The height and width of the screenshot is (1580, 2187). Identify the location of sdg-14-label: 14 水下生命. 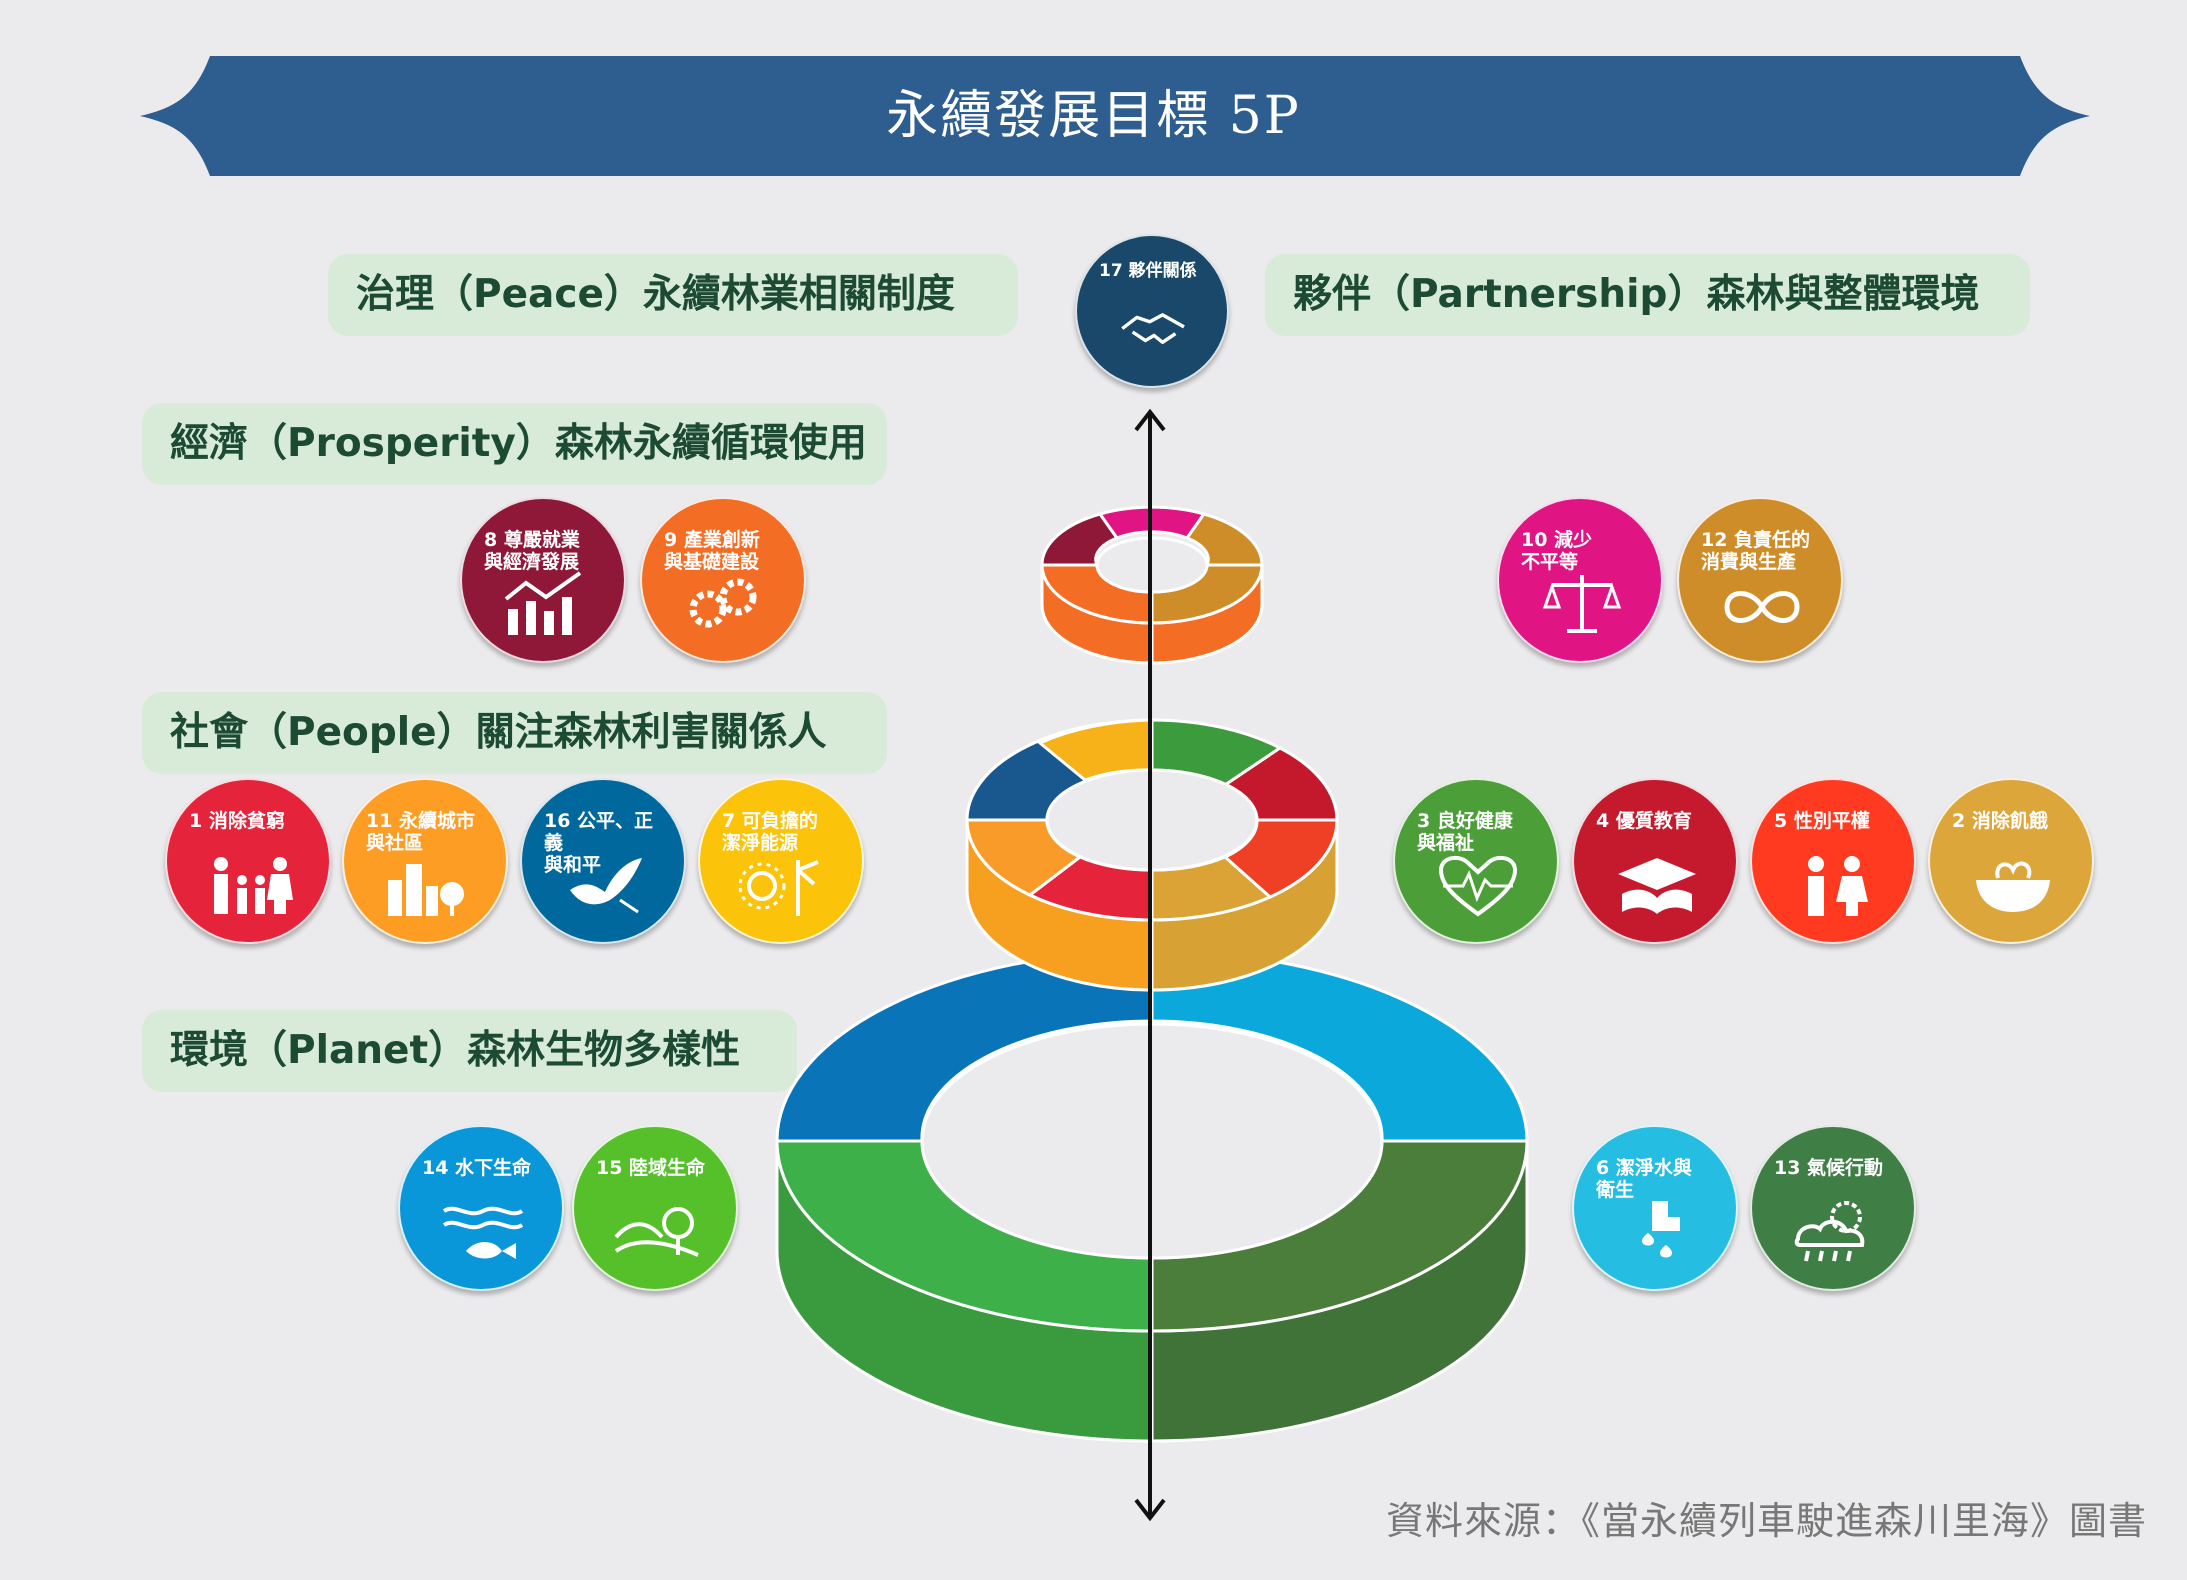
(477, 1168).